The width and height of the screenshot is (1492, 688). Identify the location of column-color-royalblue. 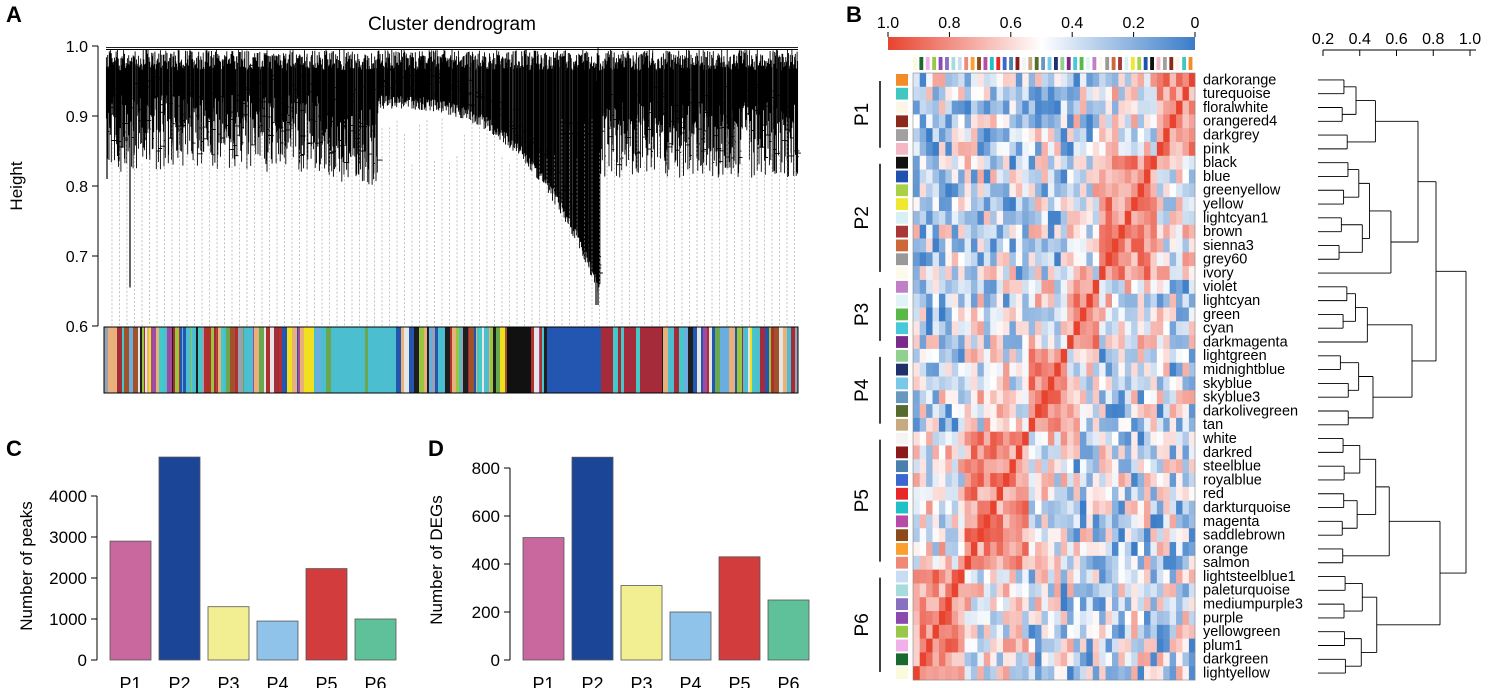
(1004, 63).